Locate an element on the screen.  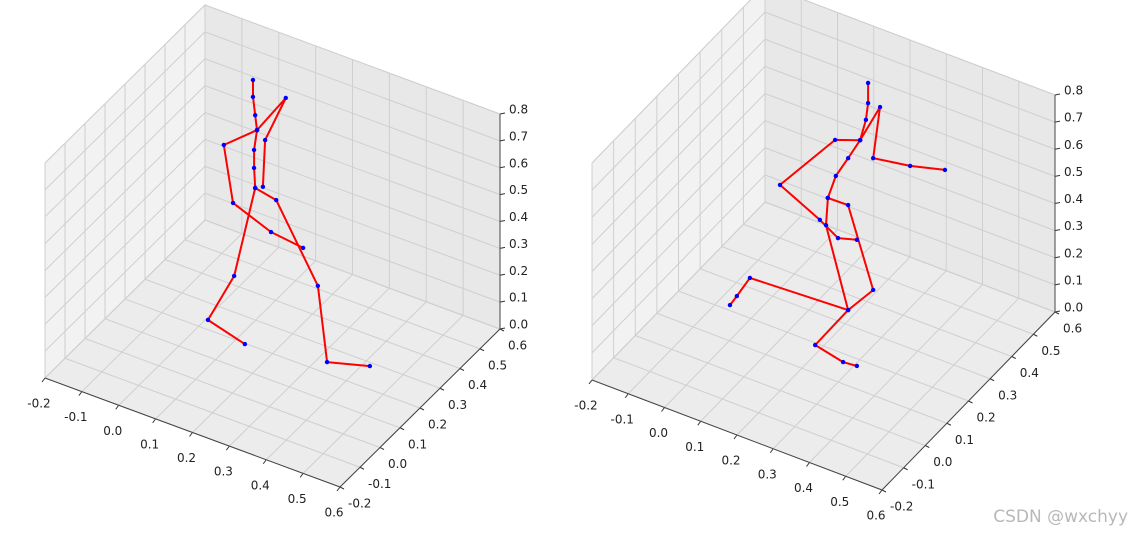
y-tick-label: -0.2 is located at coordinates (359, 504).